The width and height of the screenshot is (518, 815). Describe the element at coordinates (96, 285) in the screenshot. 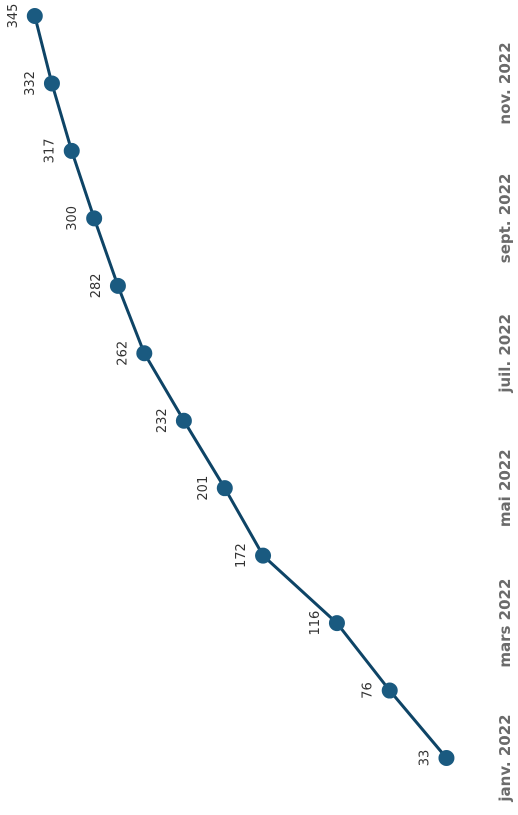

I see `data-label-7: 282` at that location.